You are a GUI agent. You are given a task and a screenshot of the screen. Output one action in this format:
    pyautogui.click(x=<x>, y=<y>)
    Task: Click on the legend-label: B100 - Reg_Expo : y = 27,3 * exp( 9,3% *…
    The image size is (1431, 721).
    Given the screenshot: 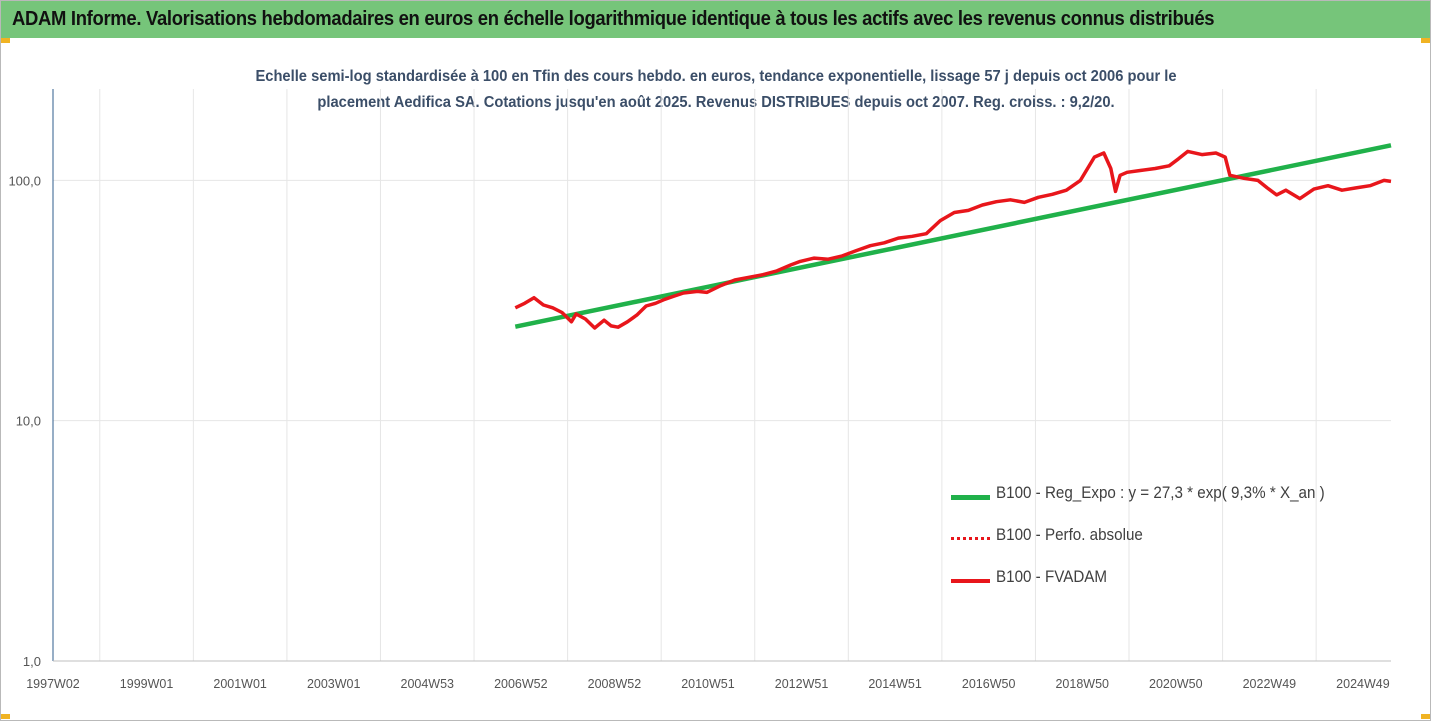 What is the action you would take?
    pyautogui.click(x=1160, y=493)
    